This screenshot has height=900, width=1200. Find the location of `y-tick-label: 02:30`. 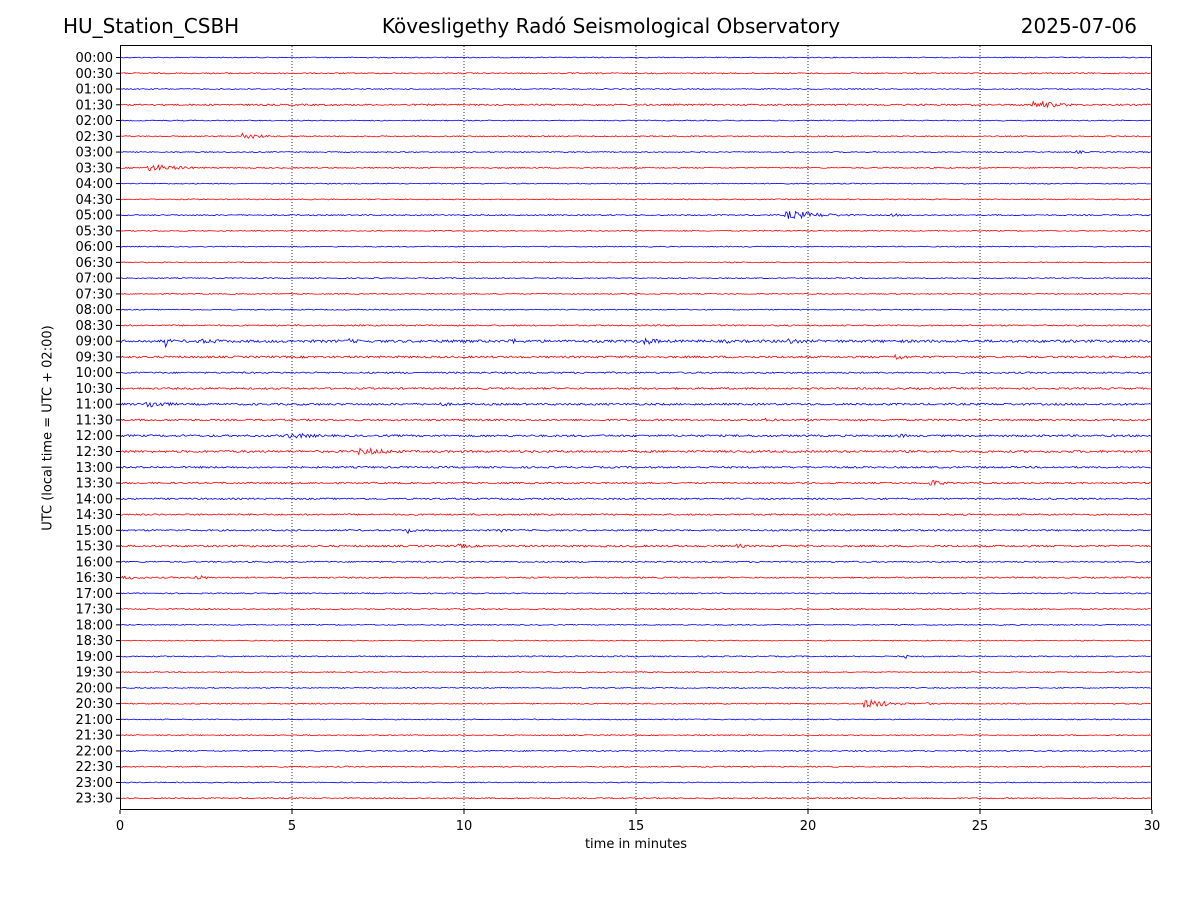

y-tick-label: 02:30 is located at coordinates (94, 137).